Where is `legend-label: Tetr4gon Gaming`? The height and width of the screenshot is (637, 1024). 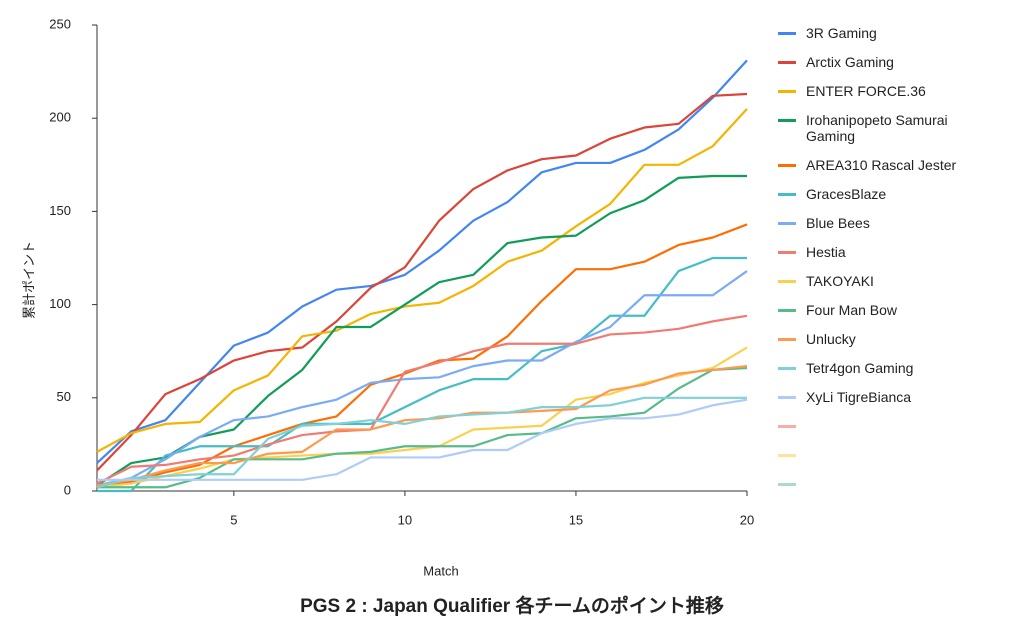 legend-label: Tetr4gon Gaming is located at coordinates (860, 368).